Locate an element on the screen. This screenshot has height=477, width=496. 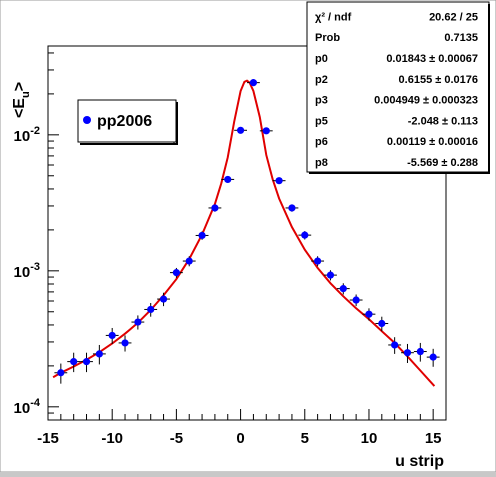
stats-row-value: 0.00119 ± 0.00016 is located at coordinates (432, 142).